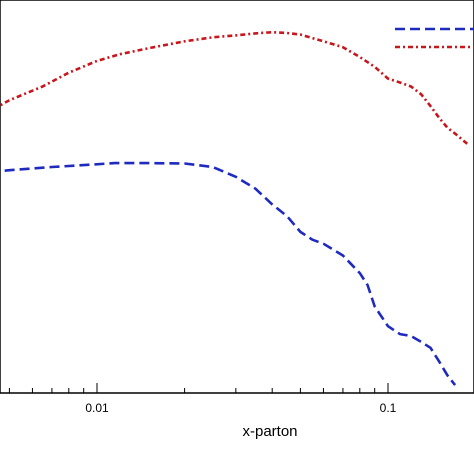 The height and width of the screenshot is (474, 474). Describe the element at coordinates (388, 408) in the screenshot. I see `x-tick-label: 0.1` at that location.